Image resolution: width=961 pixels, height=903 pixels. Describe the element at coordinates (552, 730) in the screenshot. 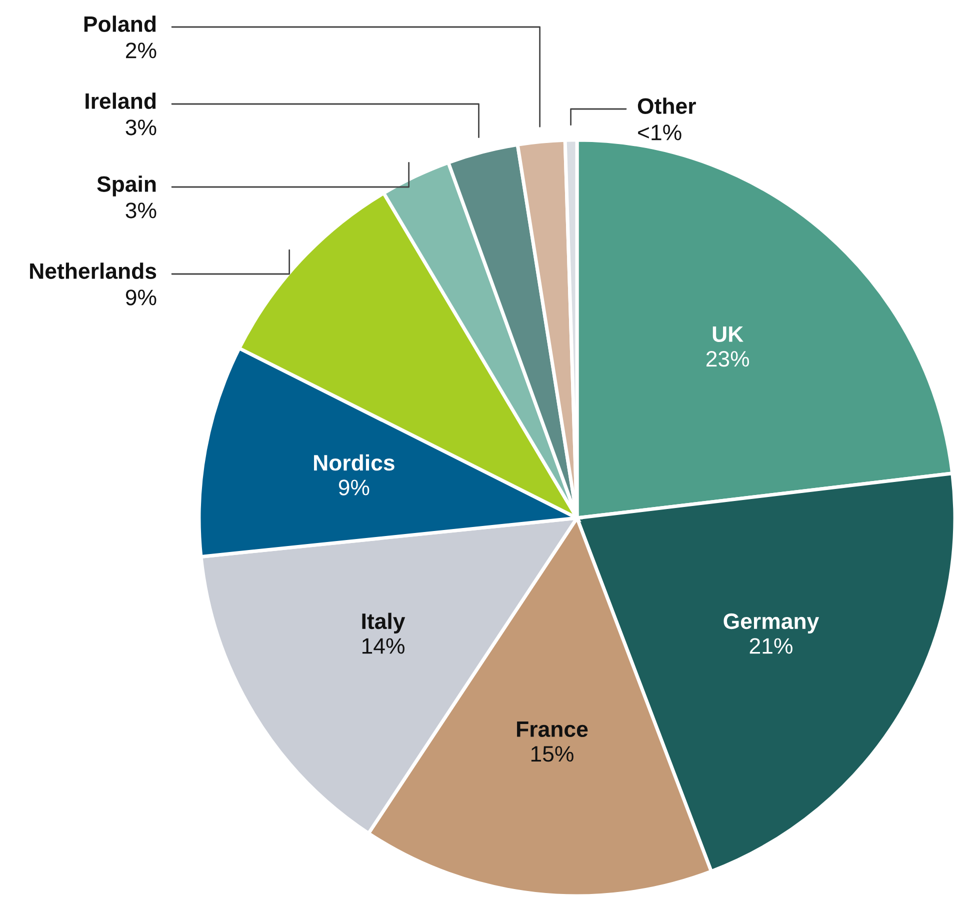

I see `slice-label: France` at that location.